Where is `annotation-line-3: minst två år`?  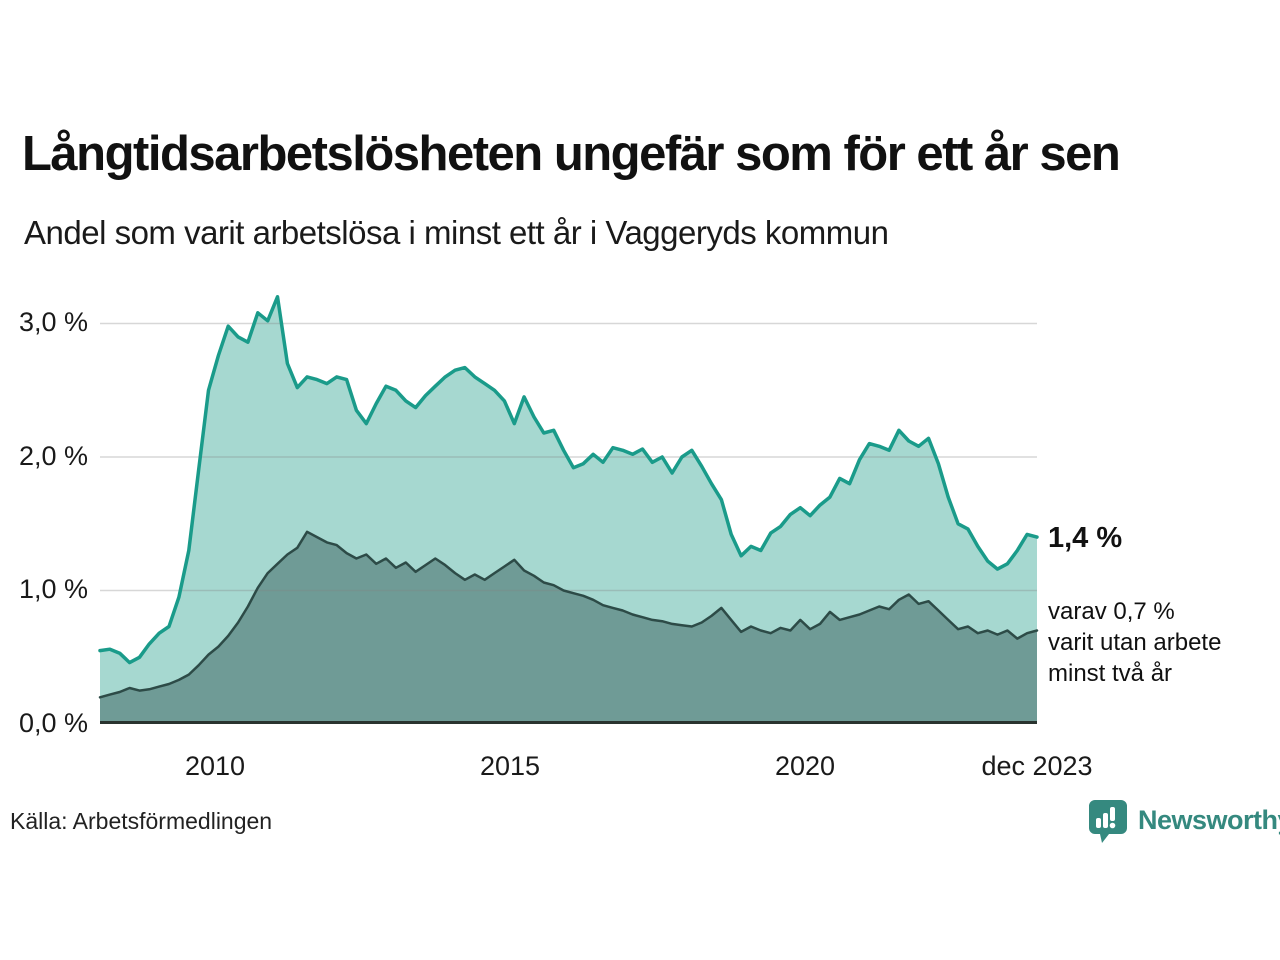
annotation-line-3: minst två år is located at coordinates (1110, 673).